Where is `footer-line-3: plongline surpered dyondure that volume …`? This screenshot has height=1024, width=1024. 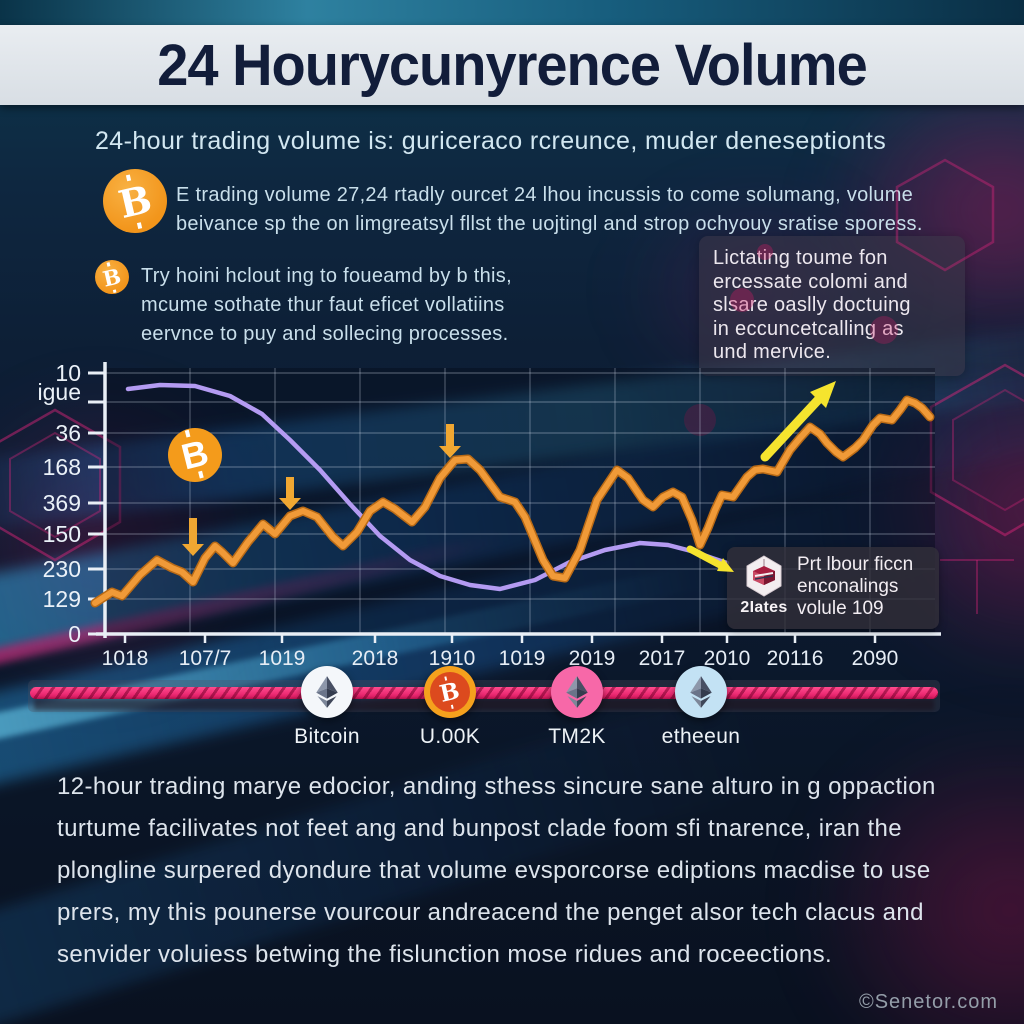 footer-line-3: plongline surpered dyondure that volume … is located at coordinates (494, 870).